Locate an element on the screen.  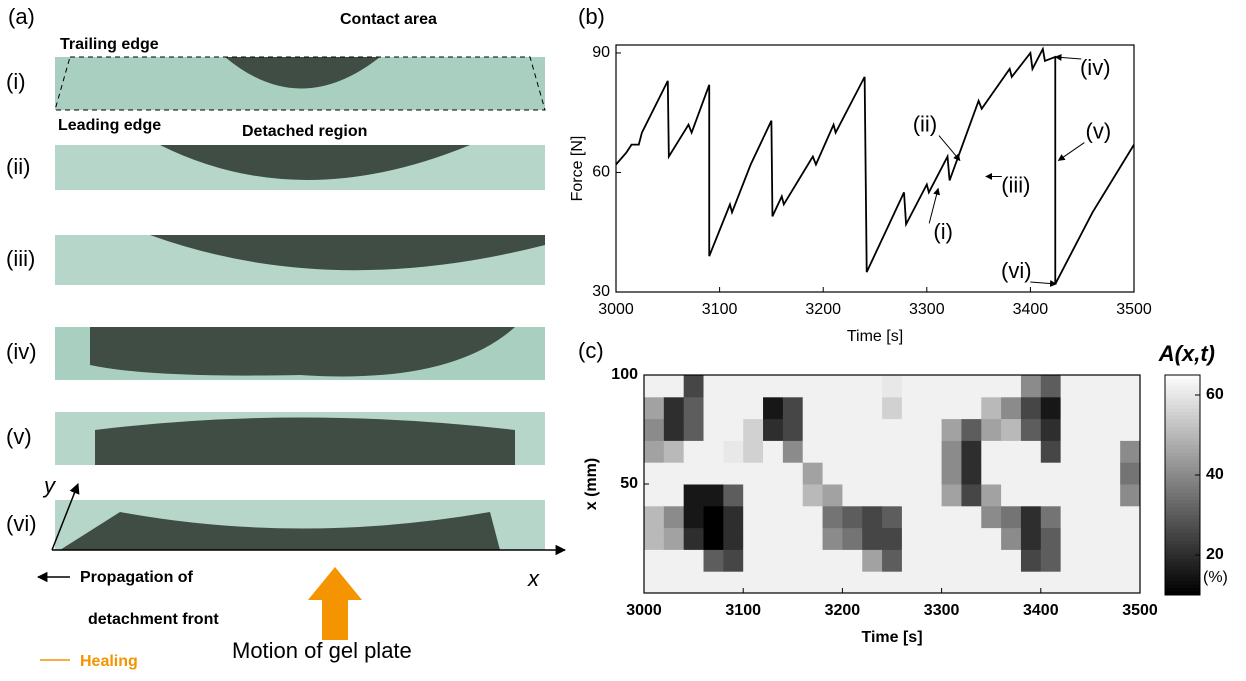
y-tick-label: 90 is located at coordinates (601, 52).